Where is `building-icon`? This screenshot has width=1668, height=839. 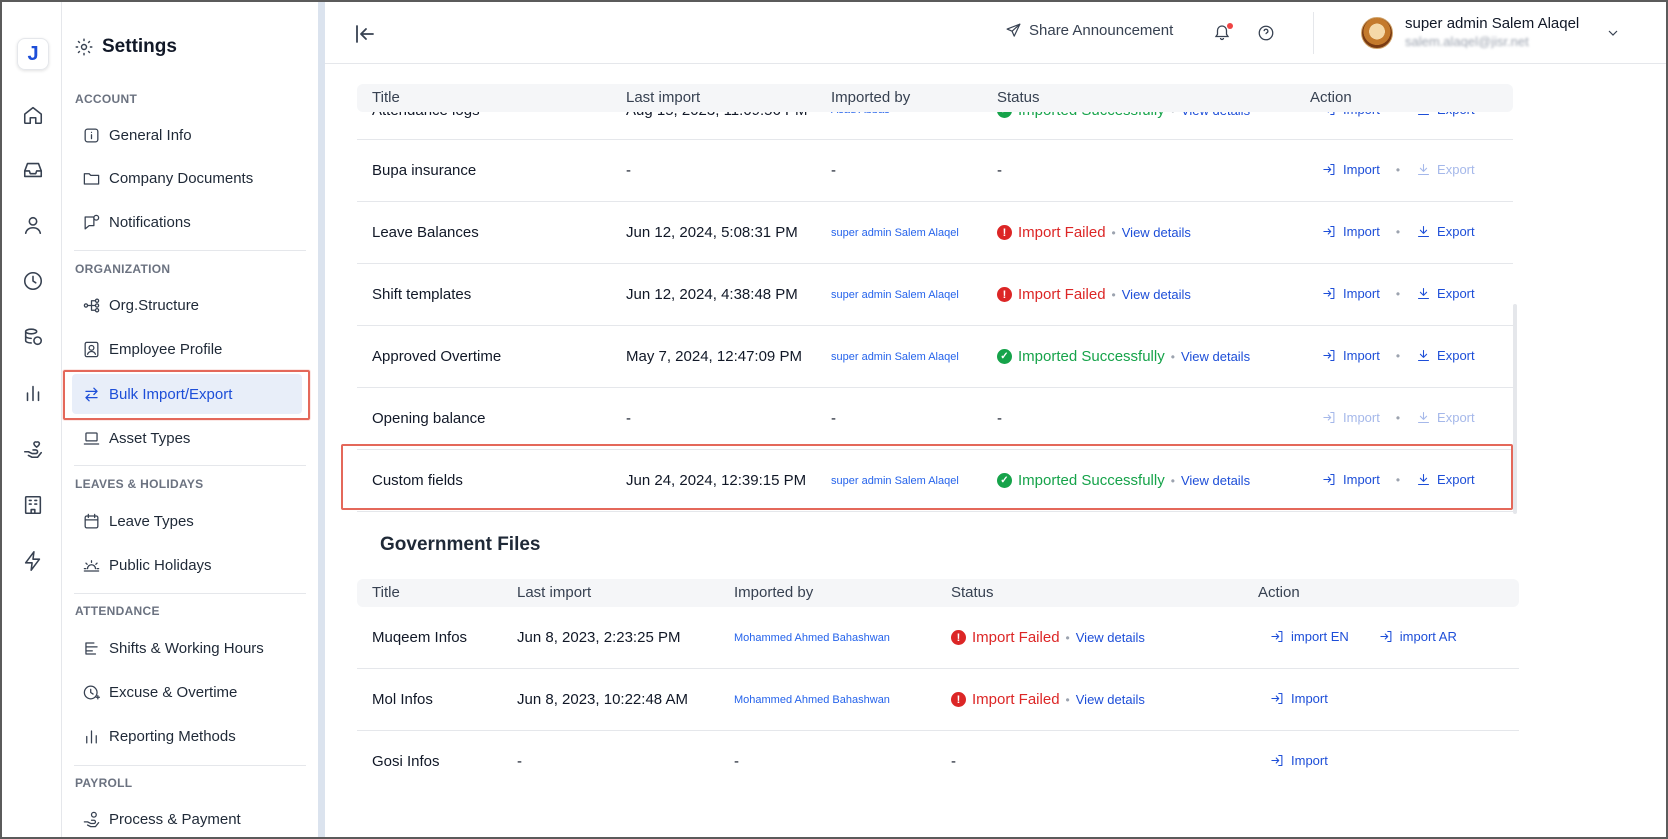 building-icon is located at coordinates (33, 505).